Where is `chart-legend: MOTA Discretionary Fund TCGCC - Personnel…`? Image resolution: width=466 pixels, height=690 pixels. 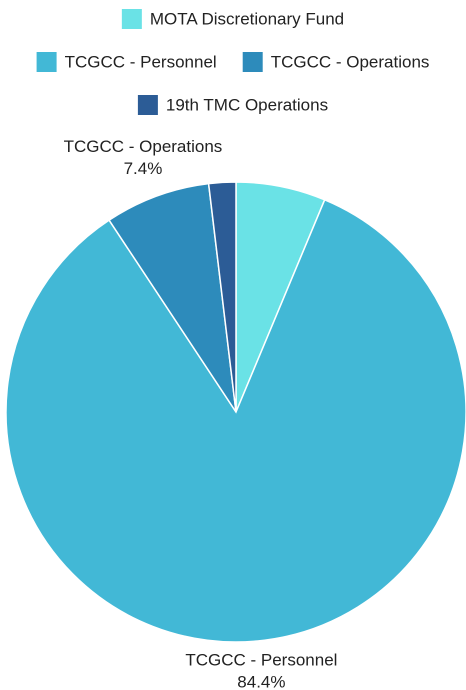 chart-legend: MOTA Discretionary Fund TCGCC - Personnel… is located at coordinates (233, 62).